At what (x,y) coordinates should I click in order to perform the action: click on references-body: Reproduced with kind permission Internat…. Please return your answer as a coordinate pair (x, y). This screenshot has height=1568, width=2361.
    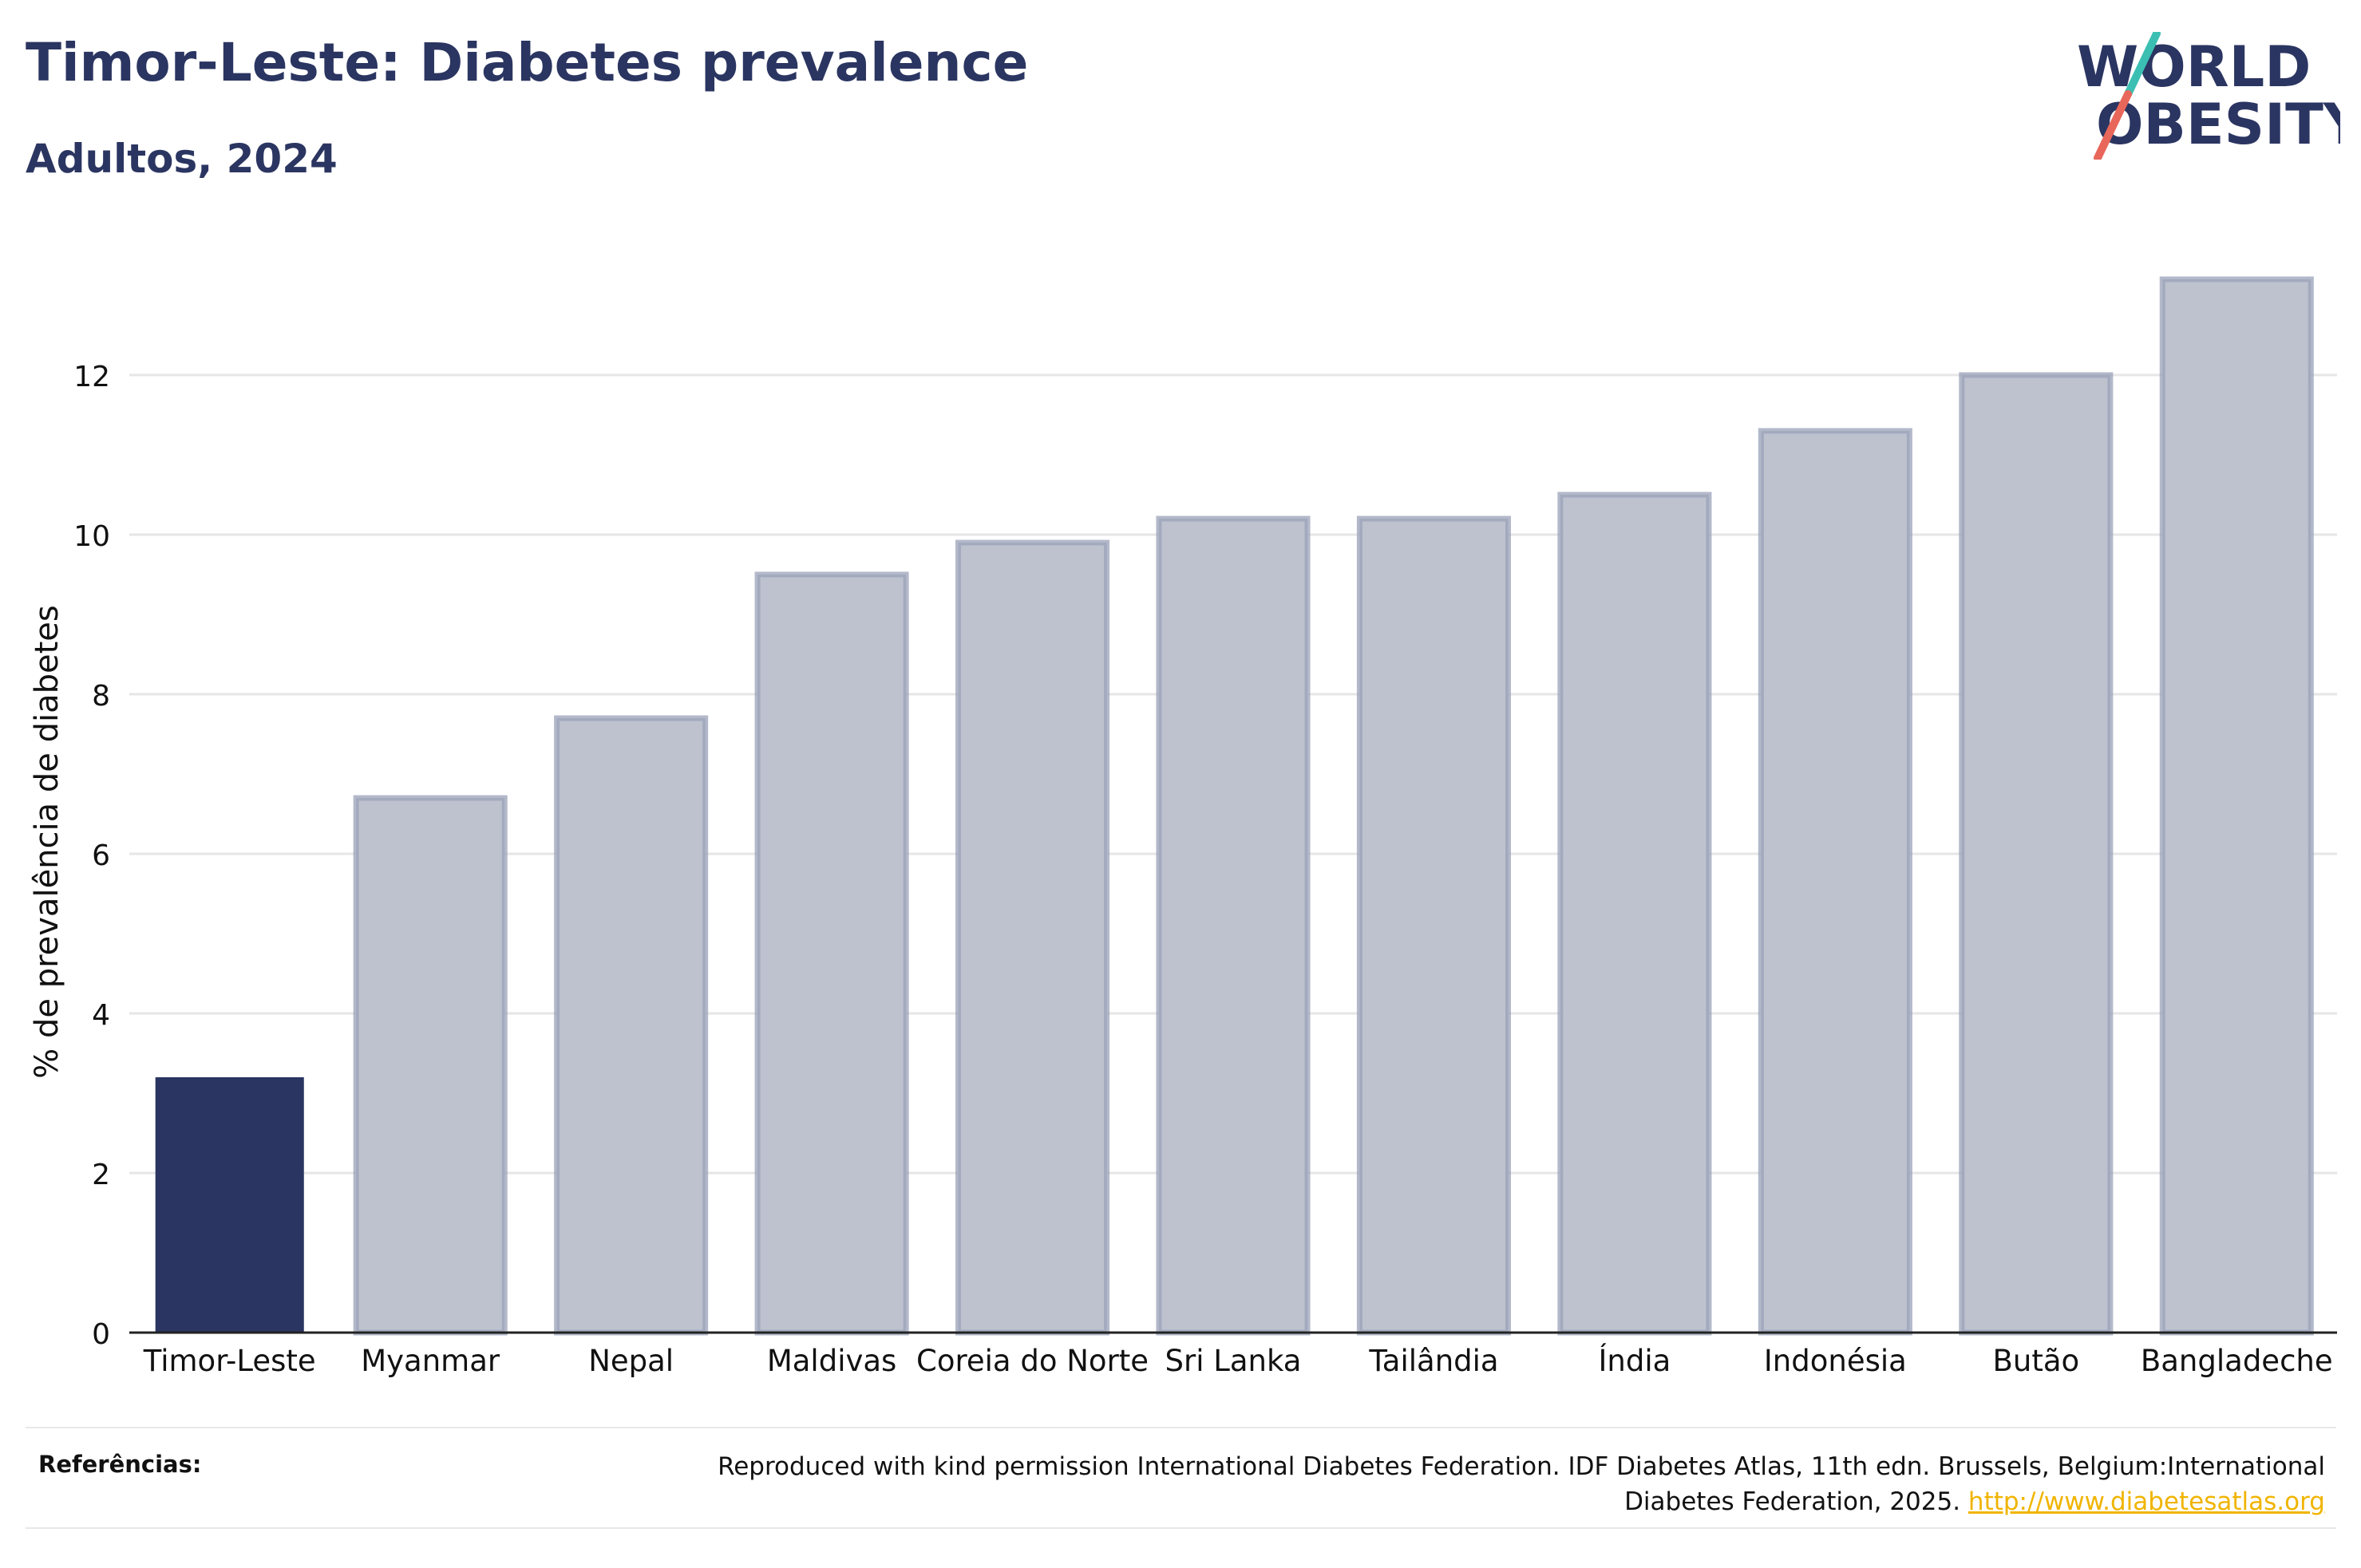
    Looking at the image, I should click on (1521, 1484).